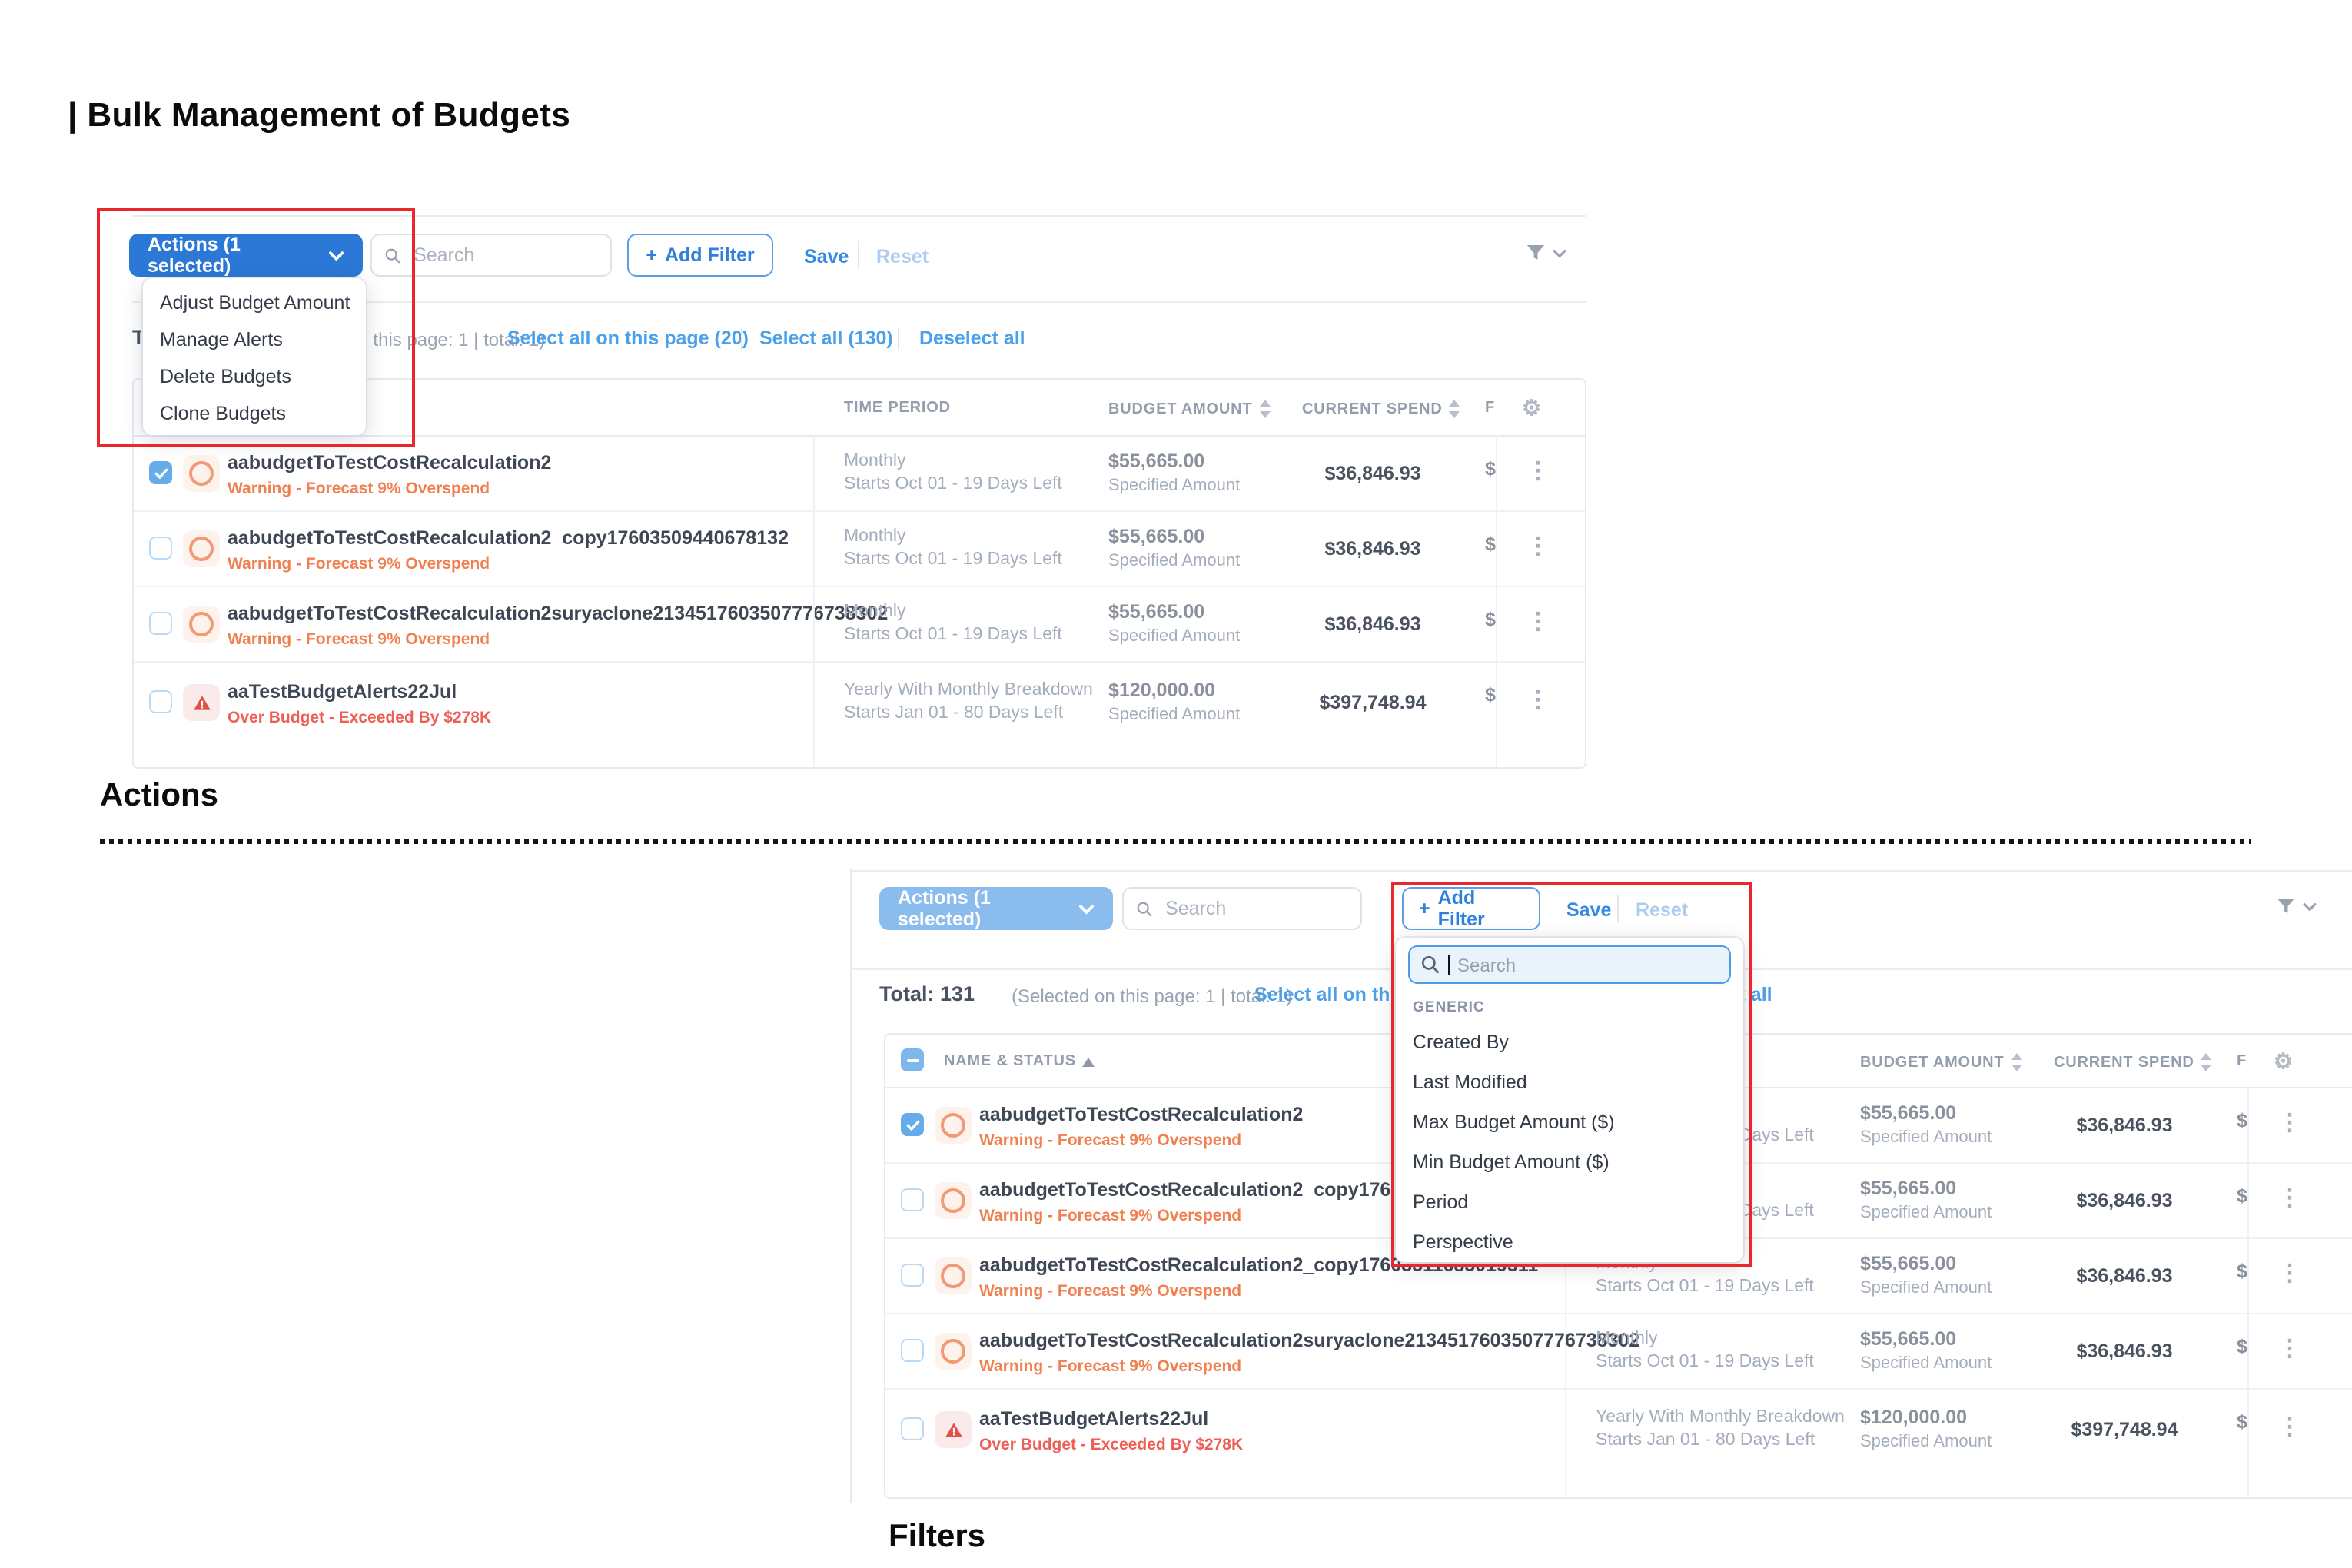  What do you see at coordinates (1373, 702) in the screenshot?
I see `current-spend-cell: $397,748.94` at bounding box center [1373, 702].